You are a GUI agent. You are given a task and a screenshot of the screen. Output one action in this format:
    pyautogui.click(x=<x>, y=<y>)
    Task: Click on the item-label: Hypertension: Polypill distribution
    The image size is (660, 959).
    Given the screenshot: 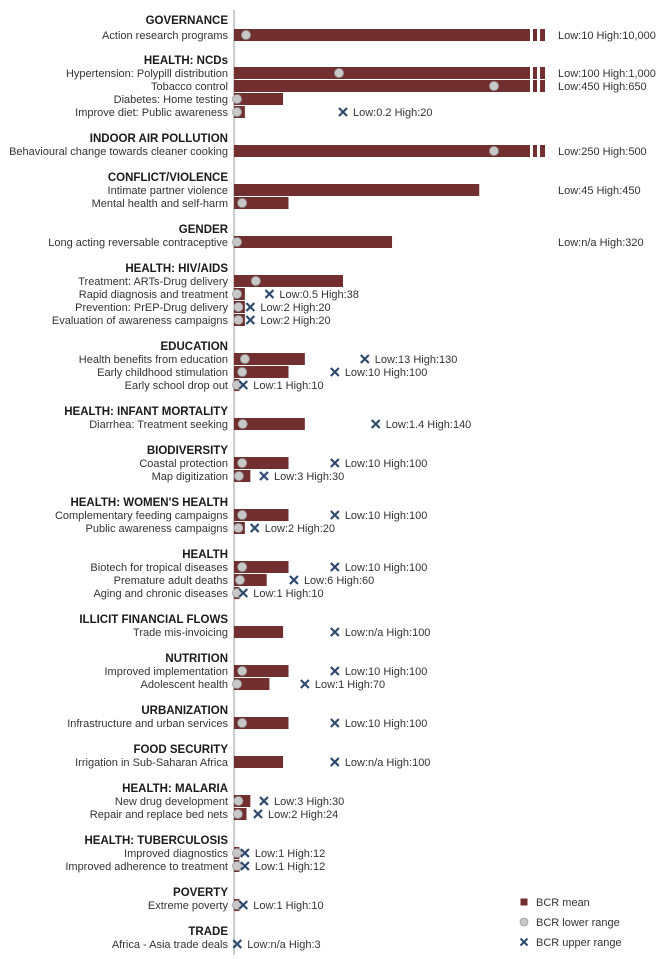 What is the action you would take?
    pyautogui.click(x=147, y=74)
    